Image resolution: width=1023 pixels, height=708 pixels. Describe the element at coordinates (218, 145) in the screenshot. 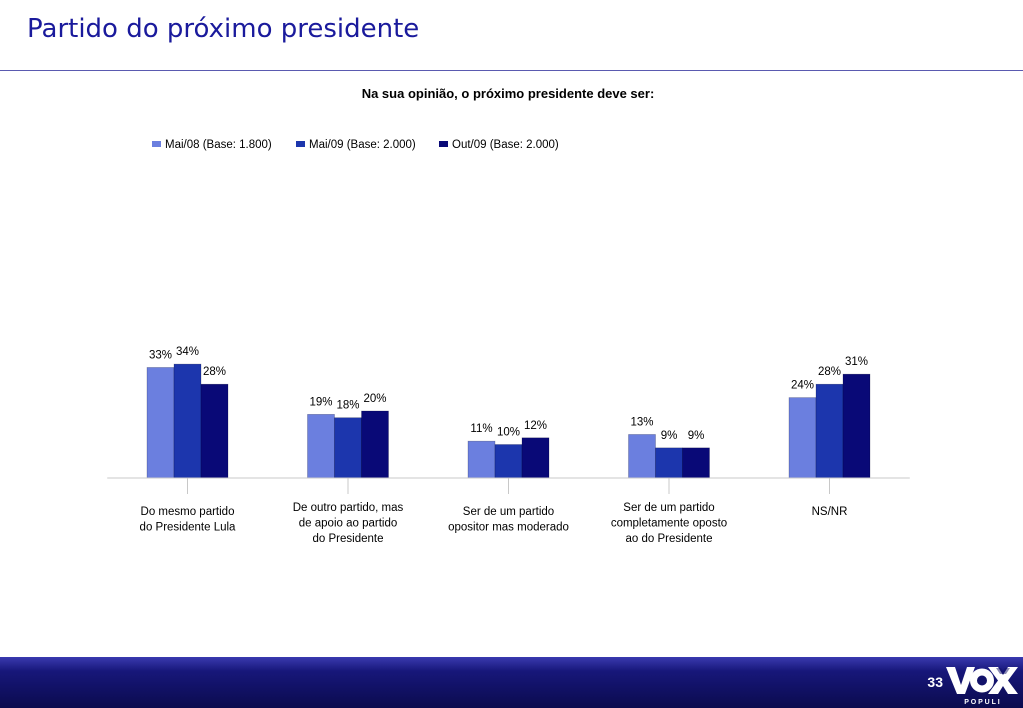

I see `legend-label-1: Mai/08 (Base: 1.800)` at that location.